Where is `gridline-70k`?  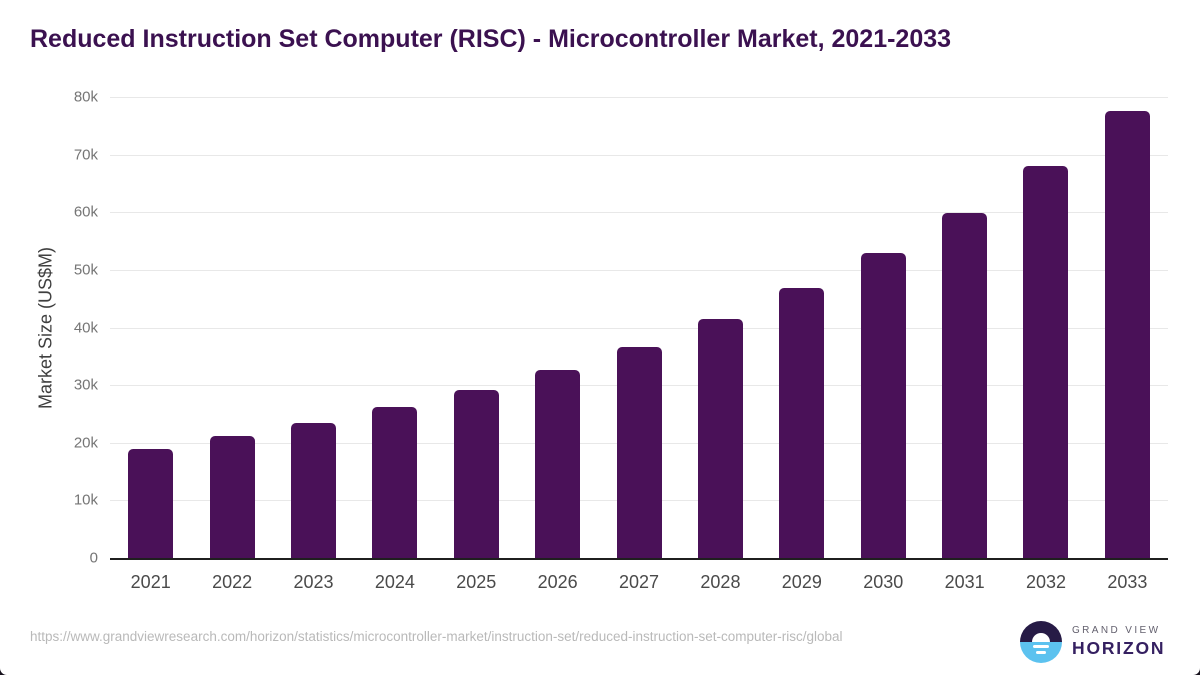
gridline-70k is located at coordinates (639, 155).